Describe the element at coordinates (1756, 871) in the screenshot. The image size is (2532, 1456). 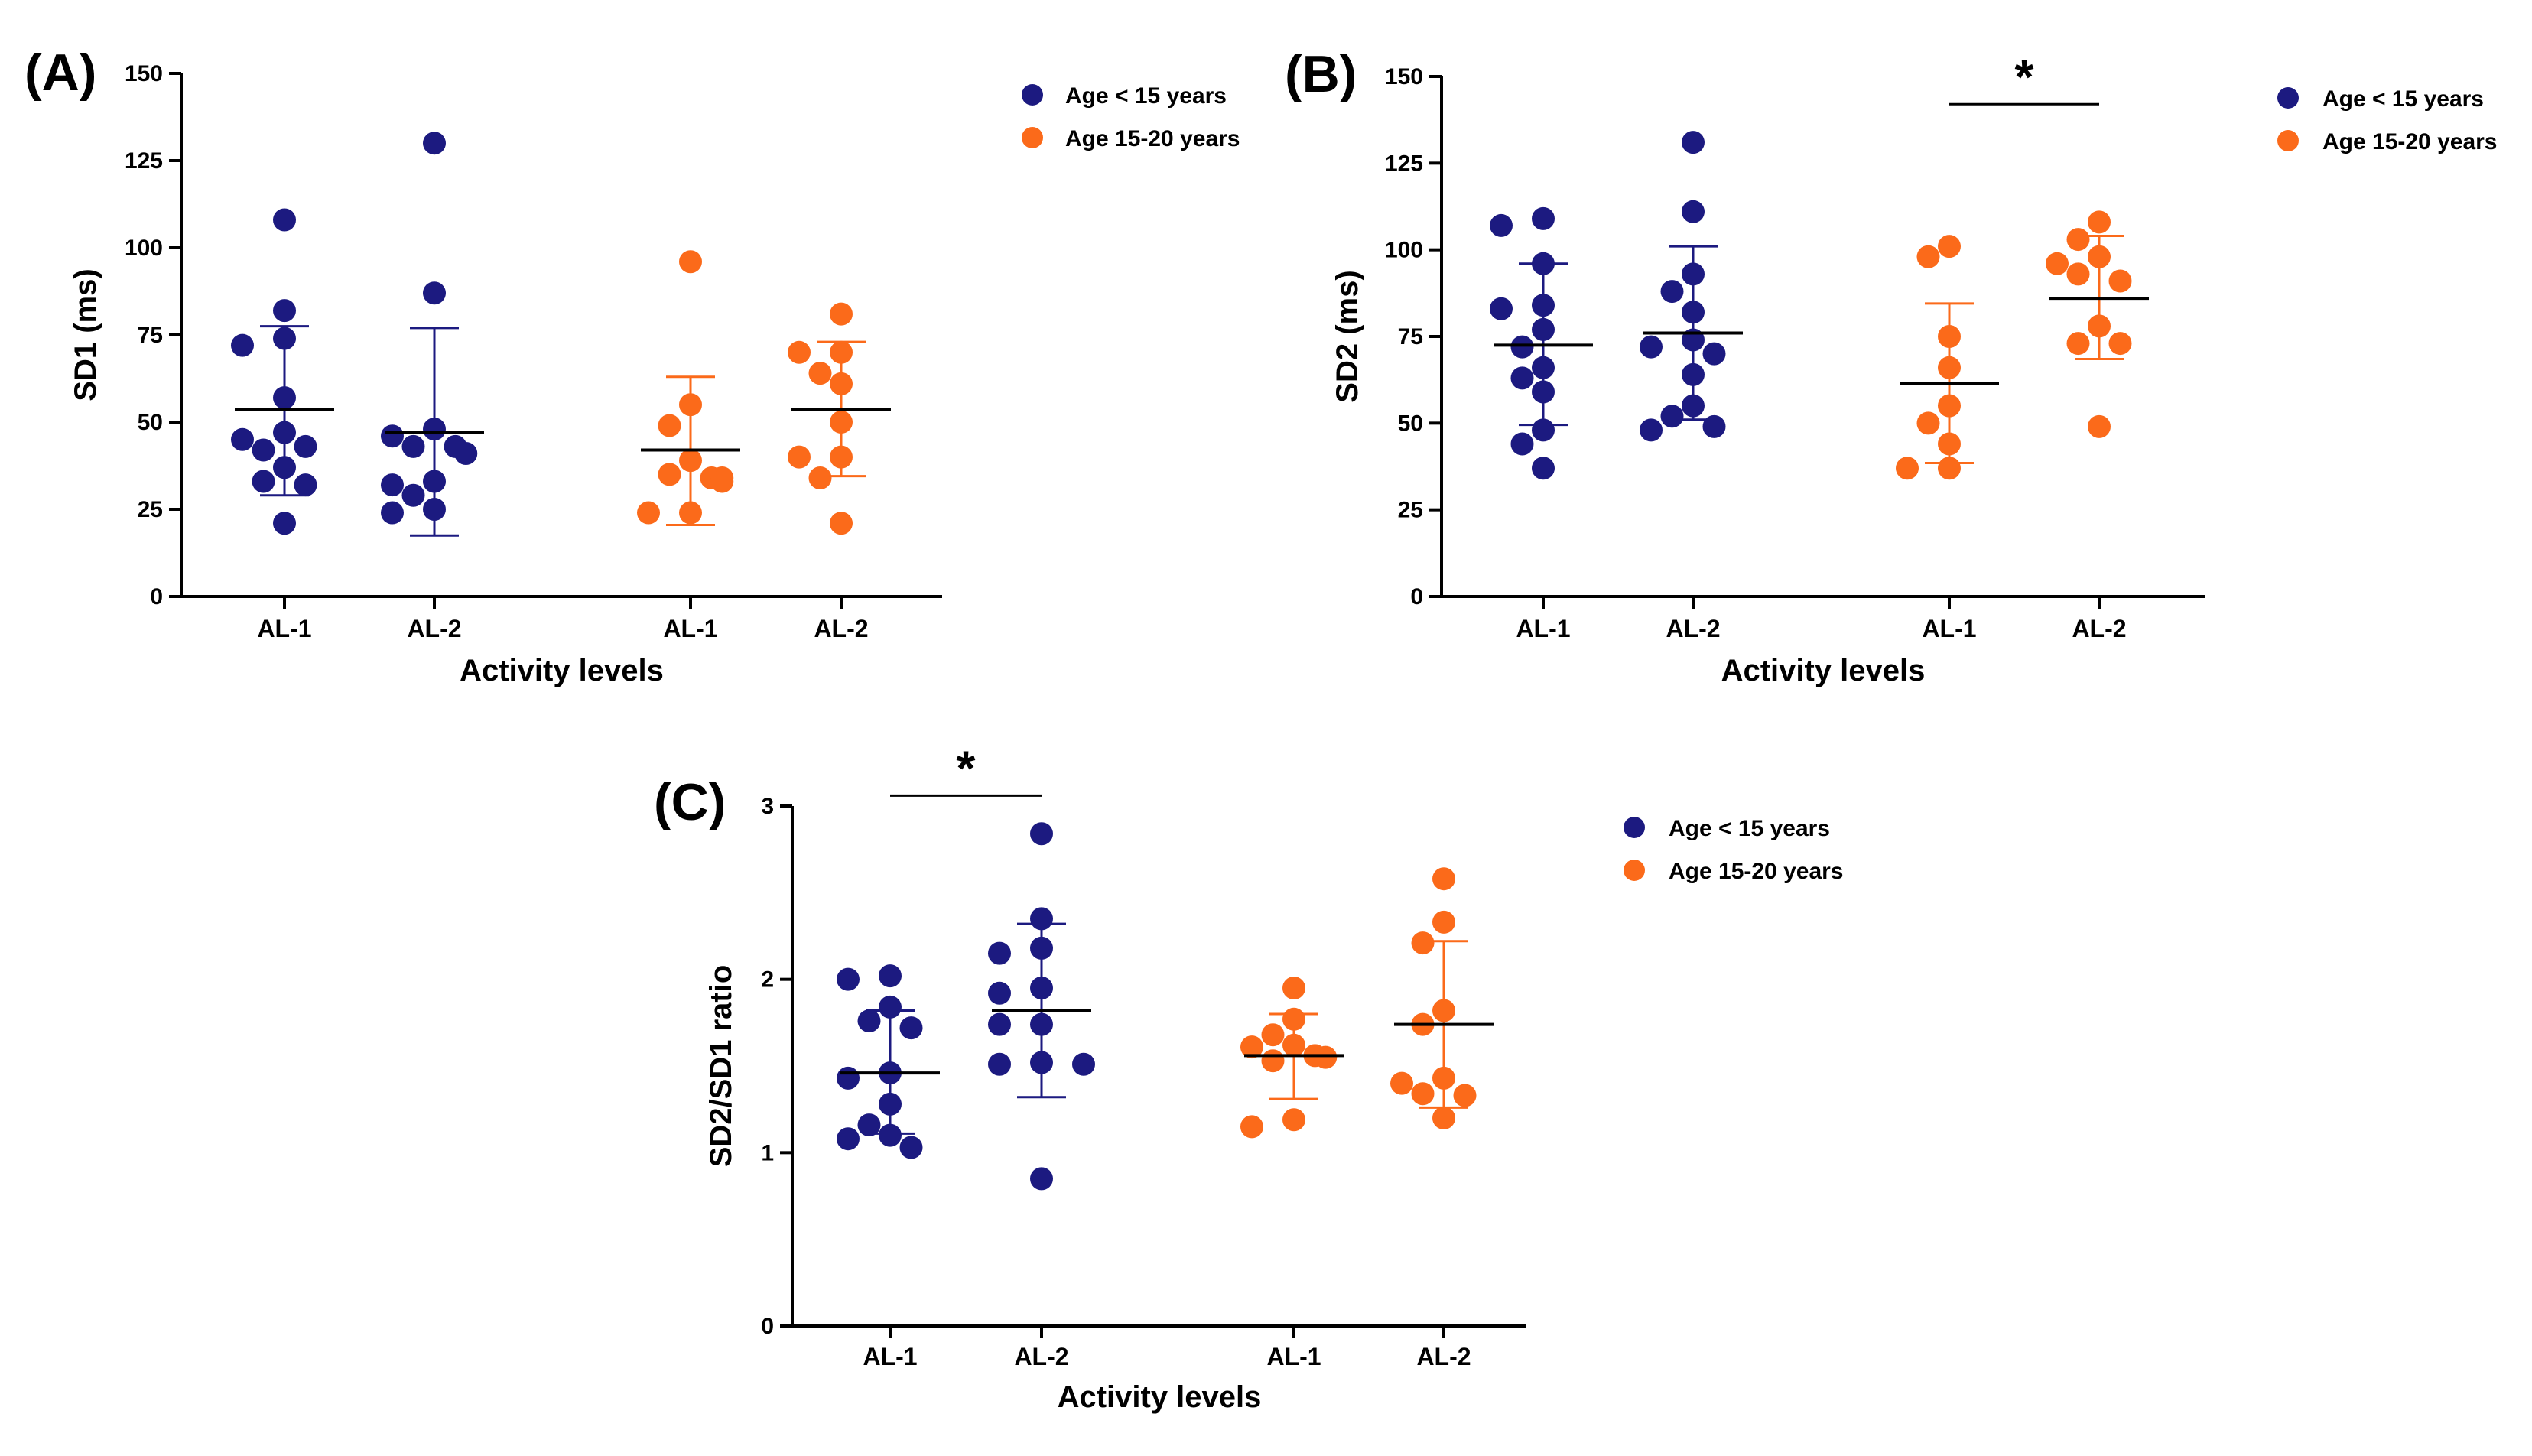
I see `legend-label-2: Age 15-20 years` at that location.